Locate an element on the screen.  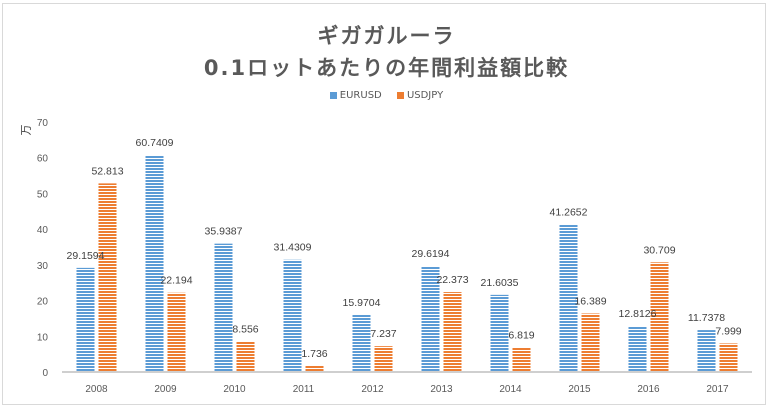
y-tick-label: 60 is located at coordinates (43, 159).